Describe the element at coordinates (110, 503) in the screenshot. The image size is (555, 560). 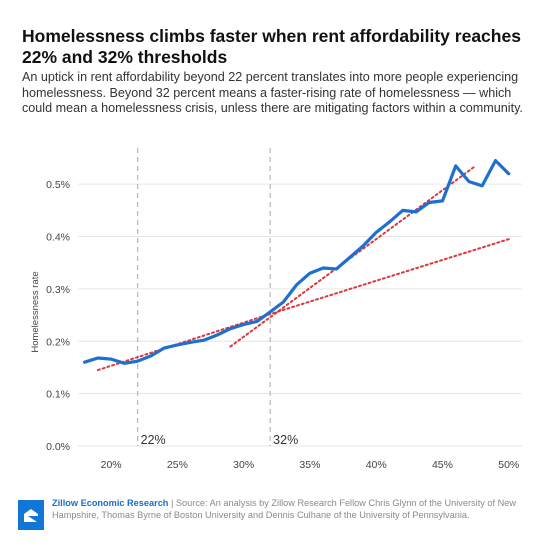
I see `footer-brand: Zillow Economic Research` at that location.